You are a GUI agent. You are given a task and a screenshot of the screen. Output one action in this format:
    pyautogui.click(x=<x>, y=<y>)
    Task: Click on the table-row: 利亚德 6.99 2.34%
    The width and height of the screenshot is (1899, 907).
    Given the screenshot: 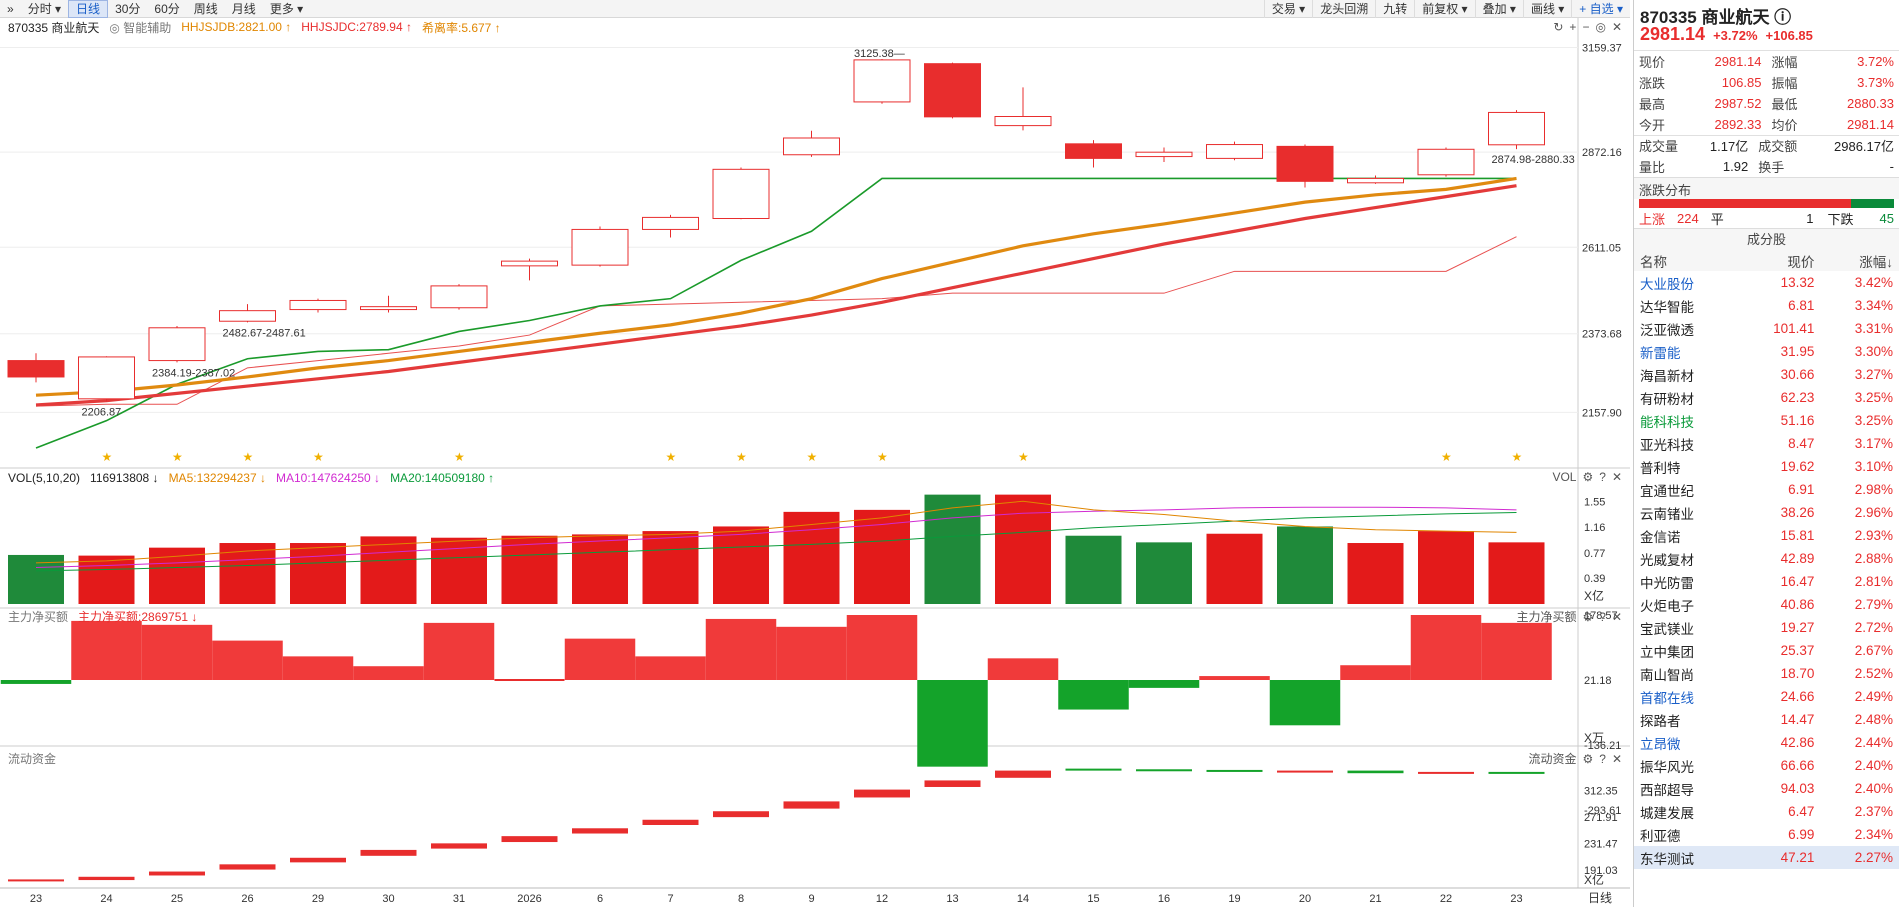 What is the action you would take?
    pyautogui.click(x=1766, y=834)
    